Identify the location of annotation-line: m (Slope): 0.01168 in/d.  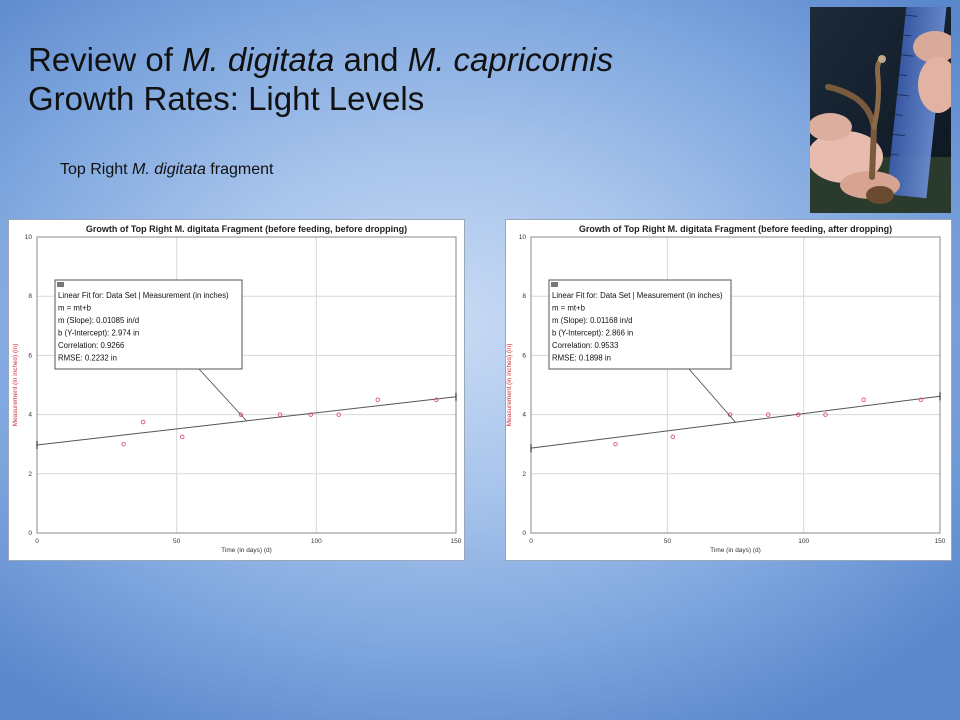
(592, 320).